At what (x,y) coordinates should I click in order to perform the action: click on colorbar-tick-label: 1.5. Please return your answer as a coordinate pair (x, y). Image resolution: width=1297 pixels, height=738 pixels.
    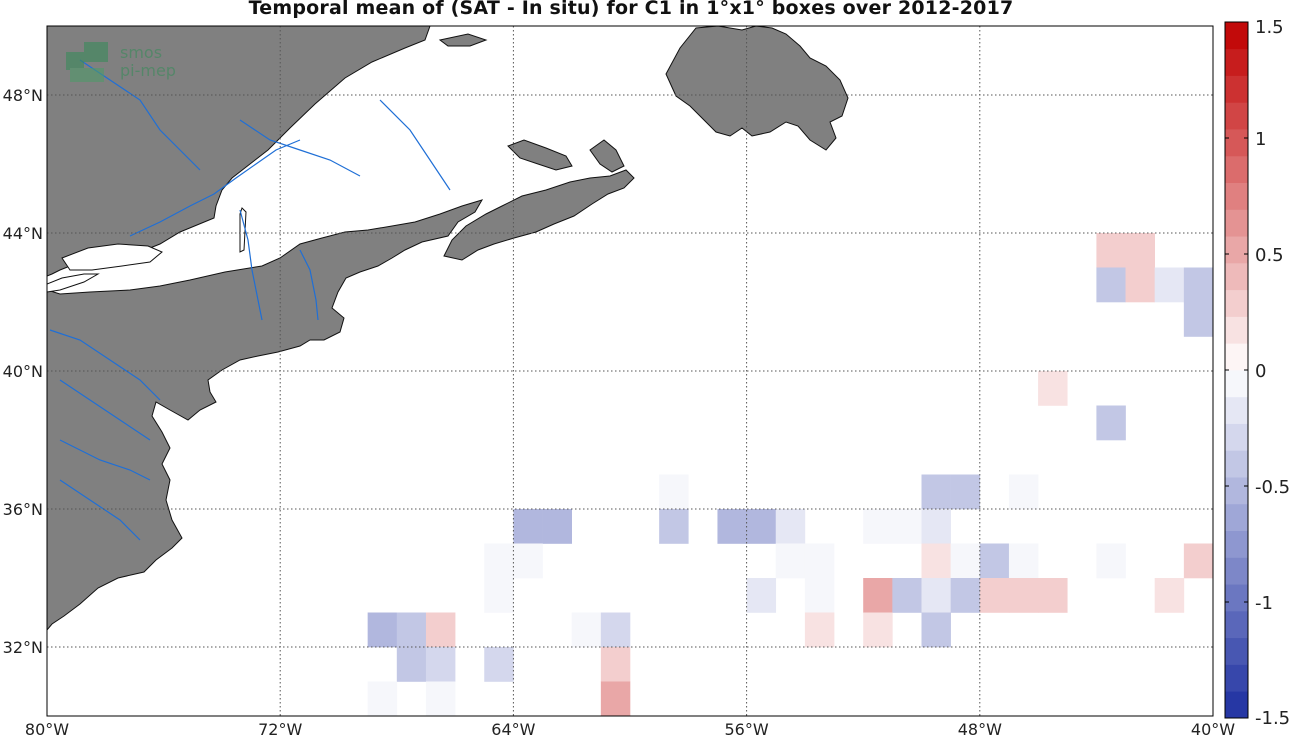
    Looking at the image, I should click on (1269, 27).